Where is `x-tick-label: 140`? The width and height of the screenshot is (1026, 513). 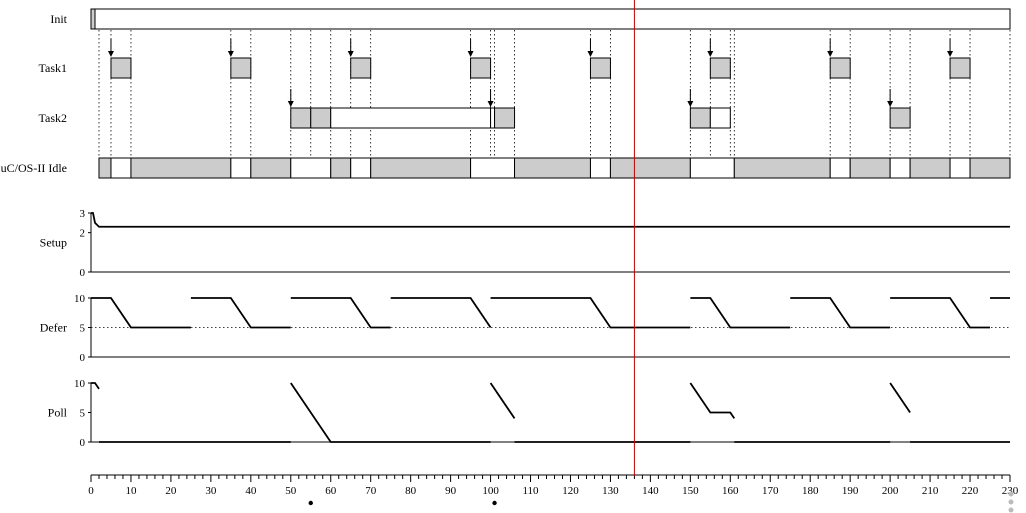 x-tick-label: 140 is located at coordinates (650, 491).